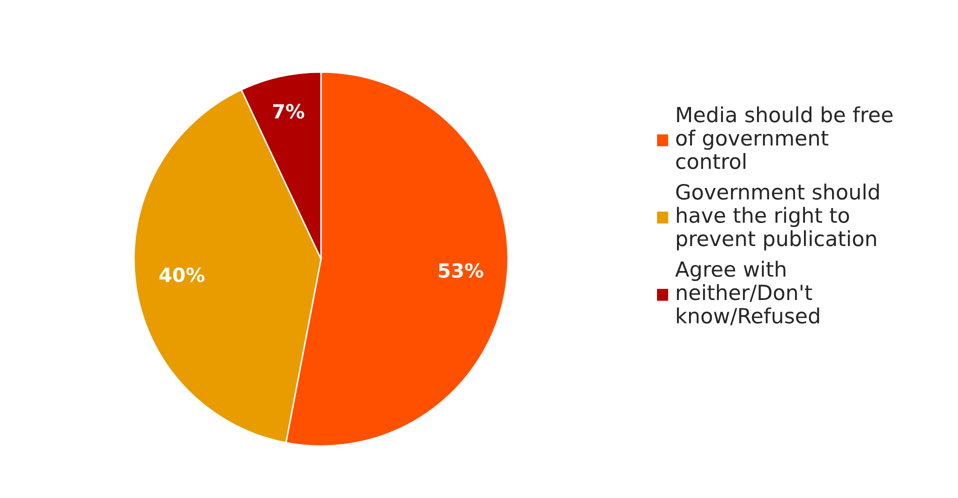 The width and height of the screenshot is (958, 498). I want to click on data-label: 7%, so click(288, 111).